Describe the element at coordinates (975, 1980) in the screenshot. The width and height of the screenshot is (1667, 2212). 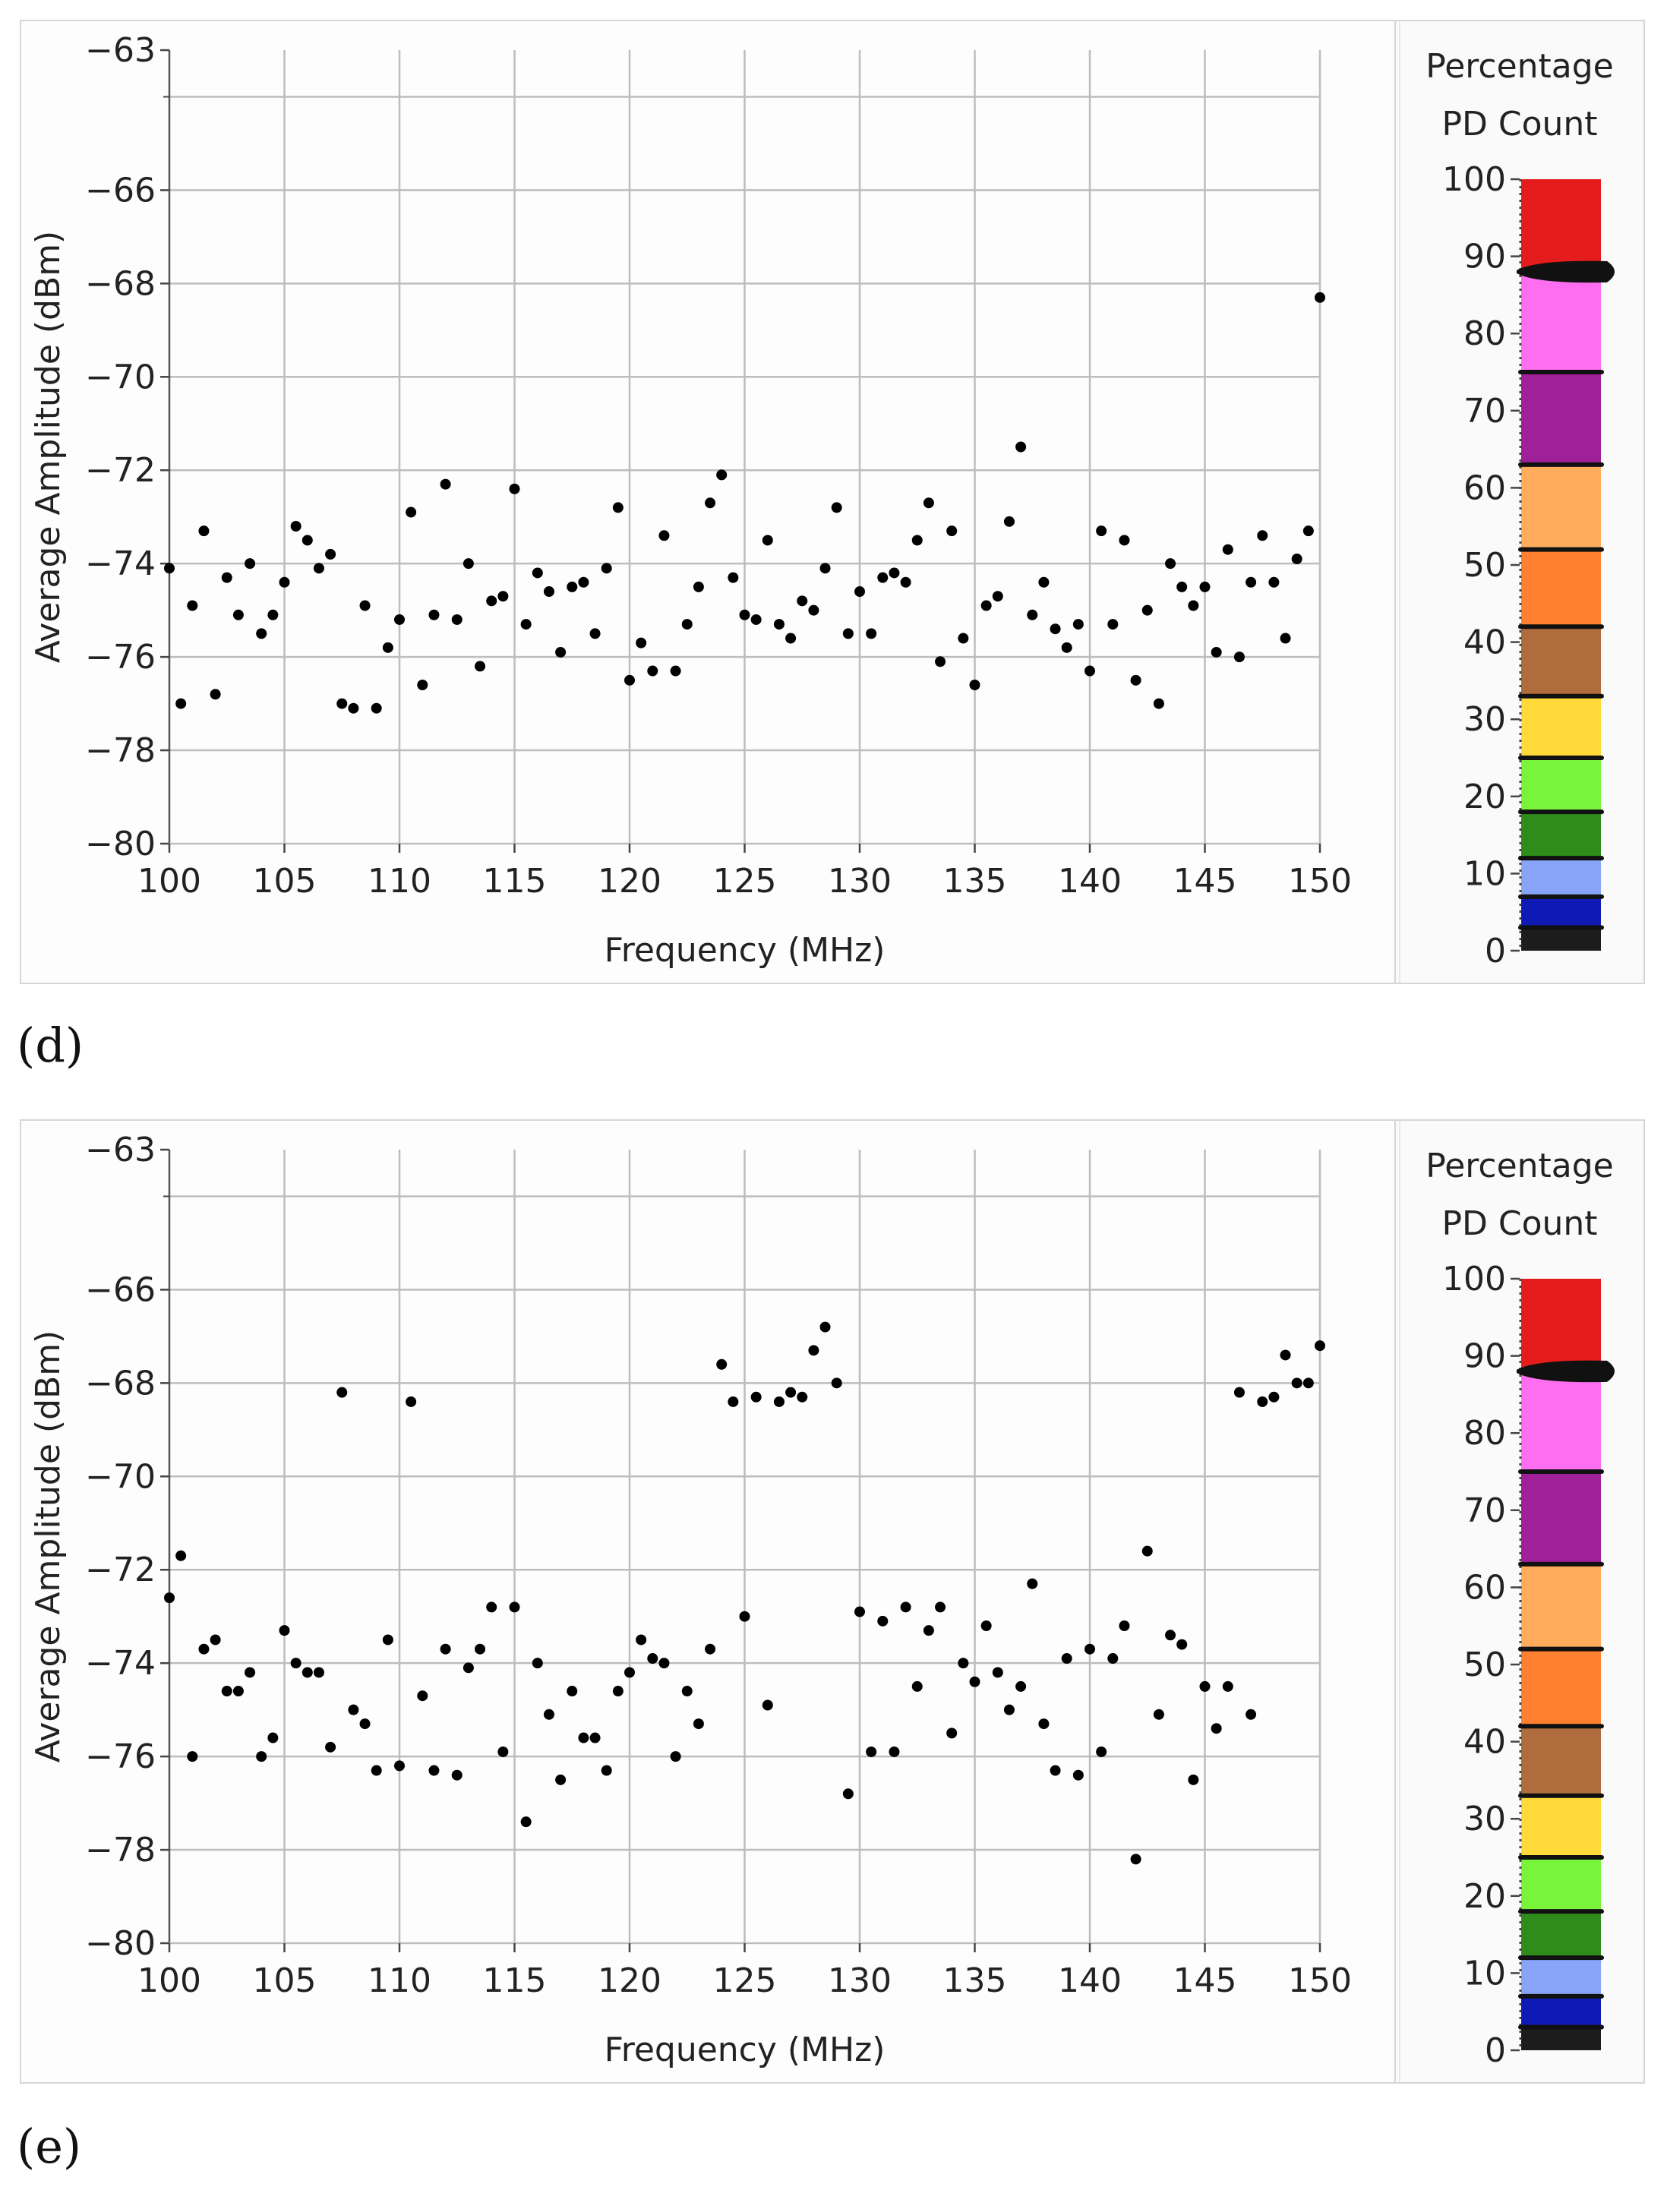
I see `x-tick-label: 135` at that location.